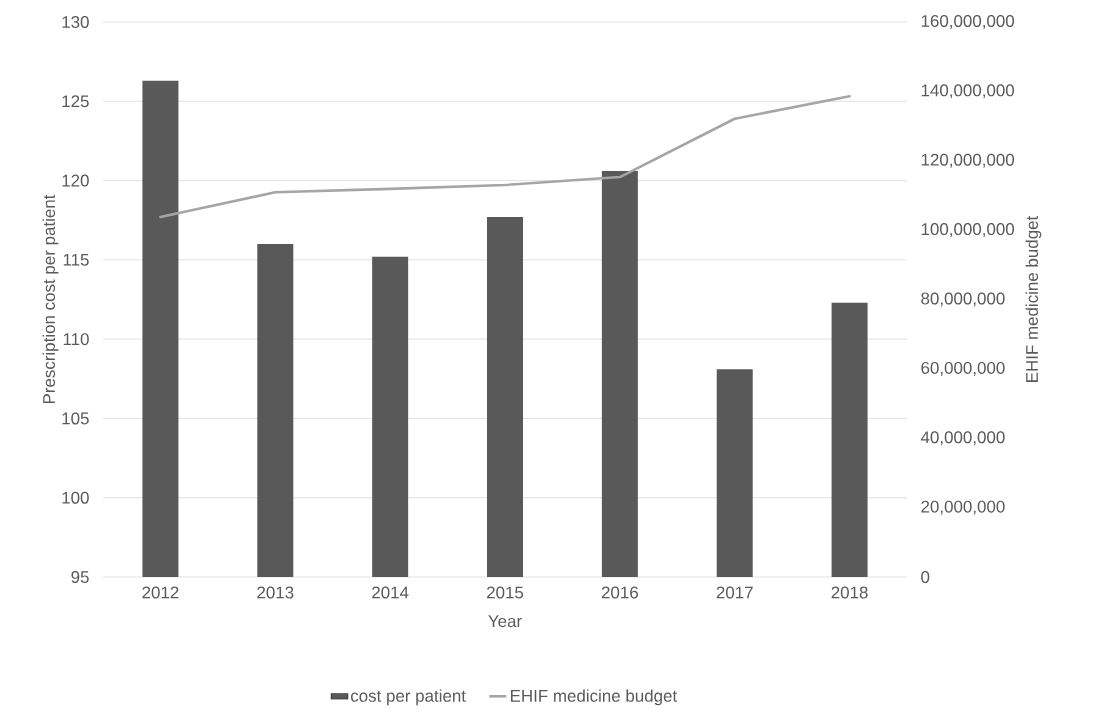  I want to click on x-tick-label: 2017, so click(734, 592).